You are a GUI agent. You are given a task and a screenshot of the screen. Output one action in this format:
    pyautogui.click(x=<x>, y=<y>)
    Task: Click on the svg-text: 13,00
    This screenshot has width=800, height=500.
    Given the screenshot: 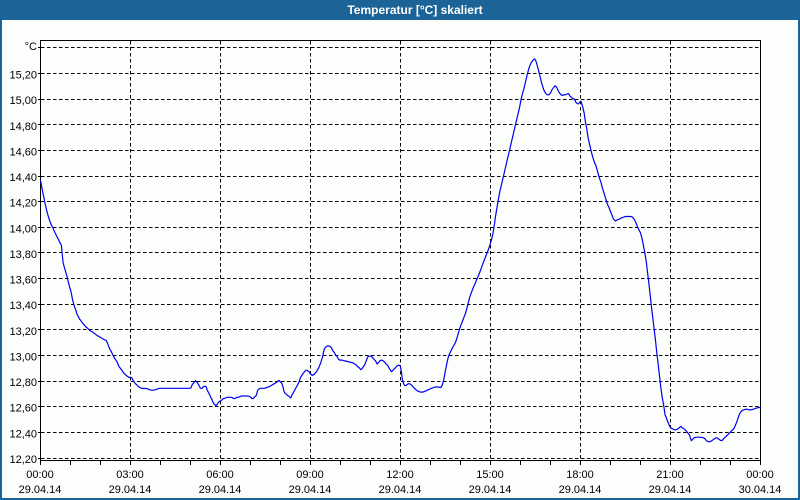 What is the action you would take?
    pyautogui.click(x=23, y=358)
    